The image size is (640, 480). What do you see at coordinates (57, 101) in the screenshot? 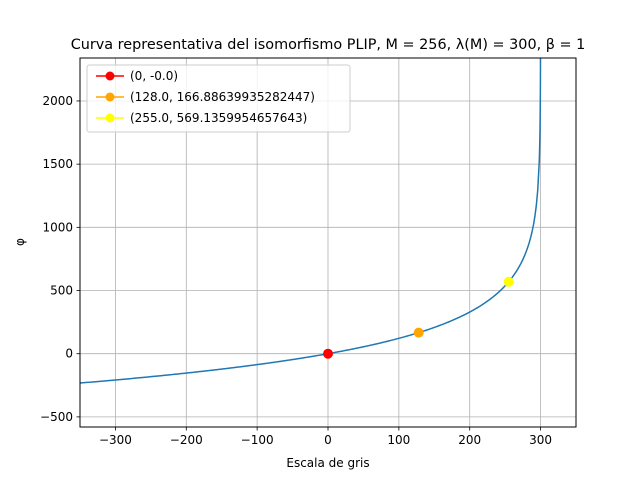
I see `y-tick-label: 2000` at bounding box center [57, 101].